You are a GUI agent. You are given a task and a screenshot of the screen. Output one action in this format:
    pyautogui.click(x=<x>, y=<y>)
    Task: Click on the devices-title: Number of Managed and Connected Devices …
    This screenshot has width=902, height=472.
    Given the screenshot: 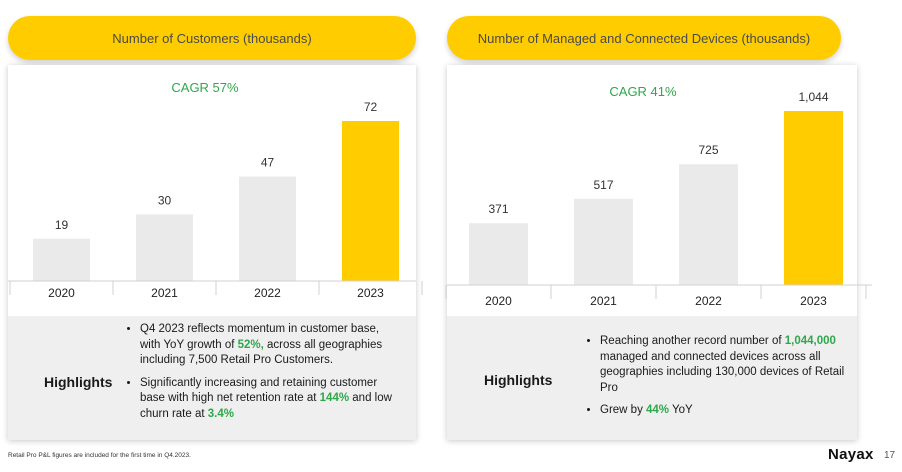 What is the action you would take?
    pyautogui.click(x=644, y=38)
    